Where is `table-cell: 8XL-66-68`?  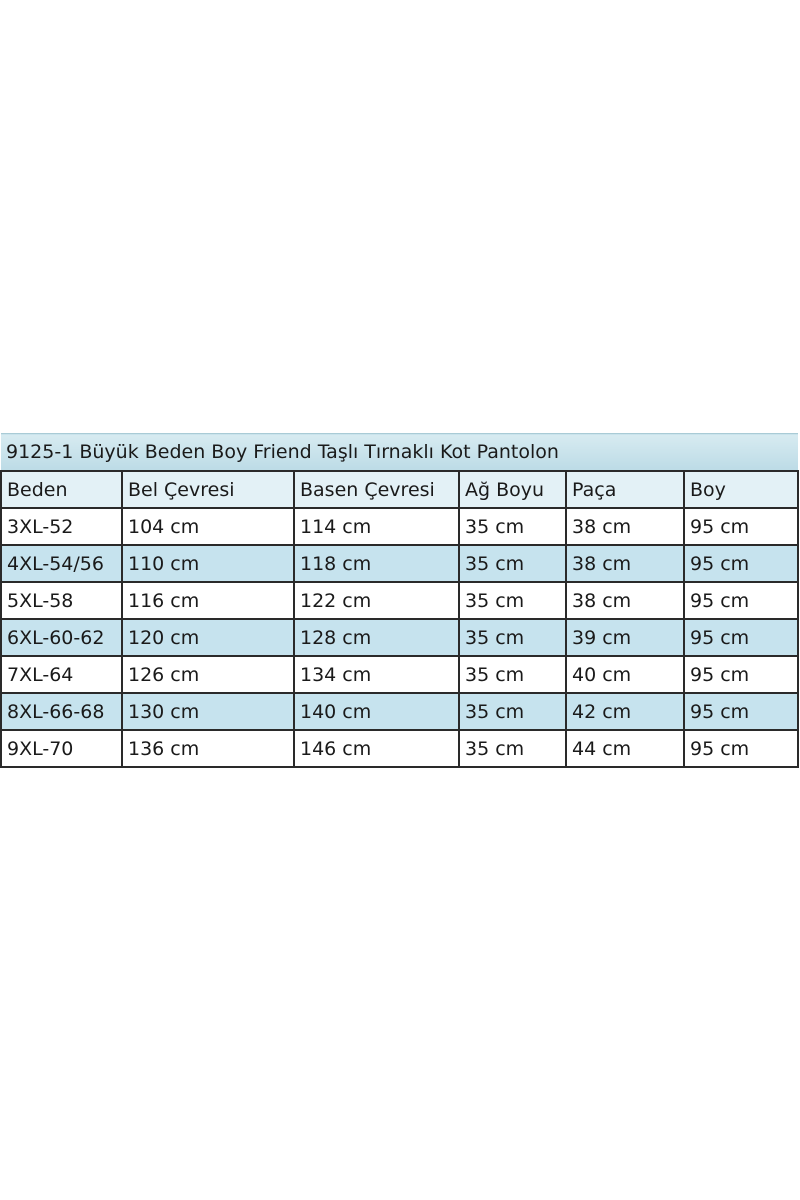
table-cell: 8XL-66-68 is located at coordinates (61, 711).